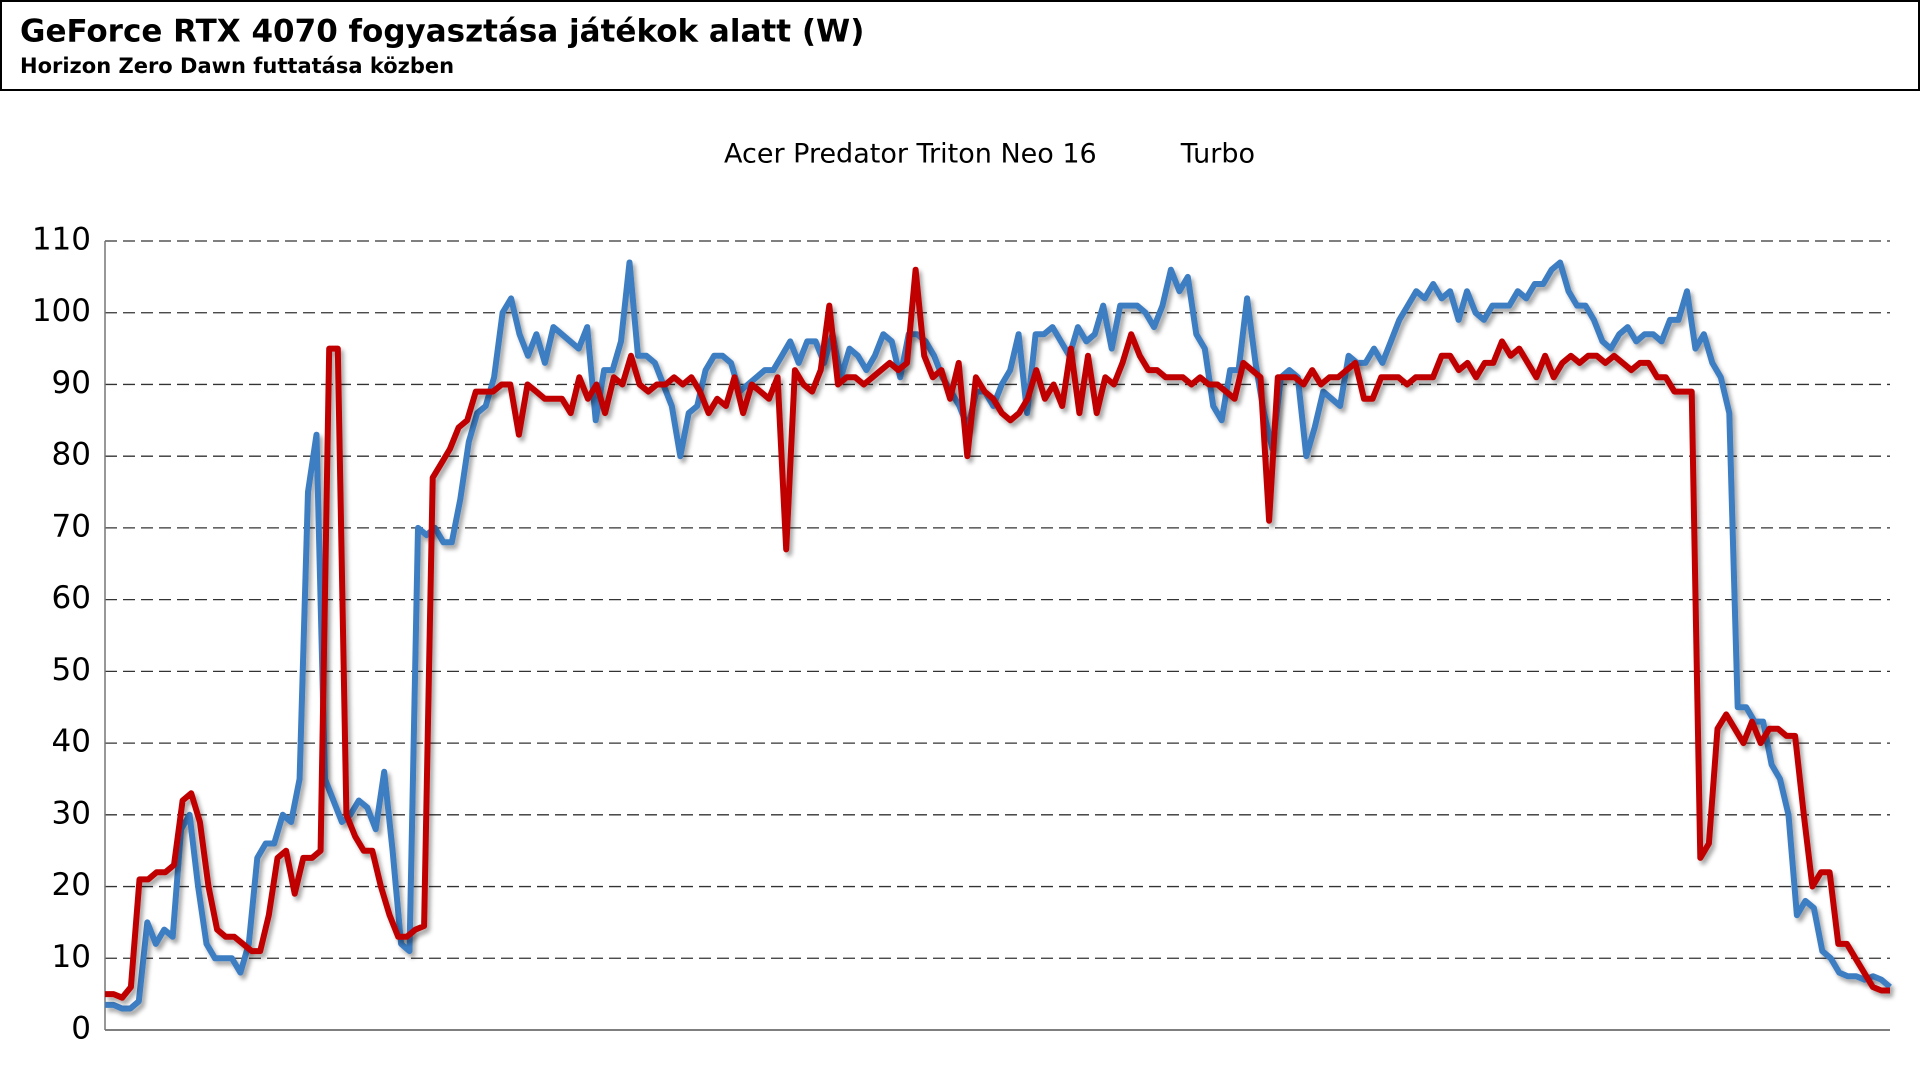 The height and width of the screenshot is (1080, 1920). Describe the element at coordinates (71, 383) in the screenshot. I see `y-tick-label: 90` at that location.